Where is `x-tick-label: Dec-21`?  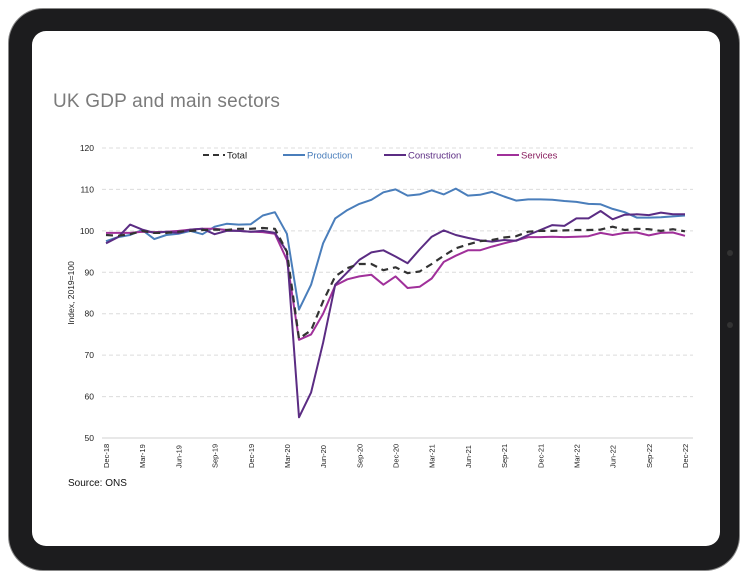
x-tick-label: Dec-21 is located at coordinates (540, 456).